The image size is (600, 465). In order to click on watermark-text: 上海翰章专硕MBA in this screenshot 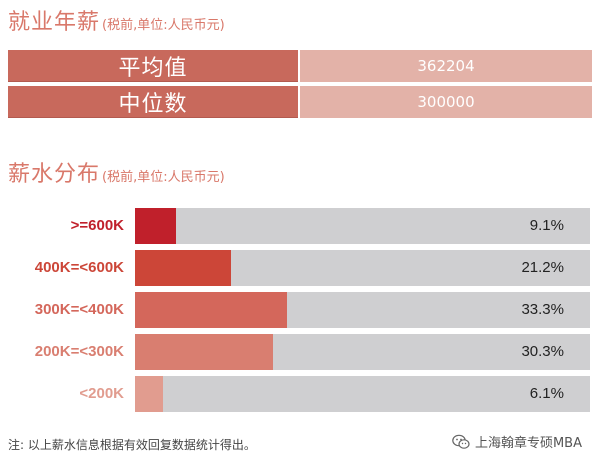, I will do `click(528, 443)`.